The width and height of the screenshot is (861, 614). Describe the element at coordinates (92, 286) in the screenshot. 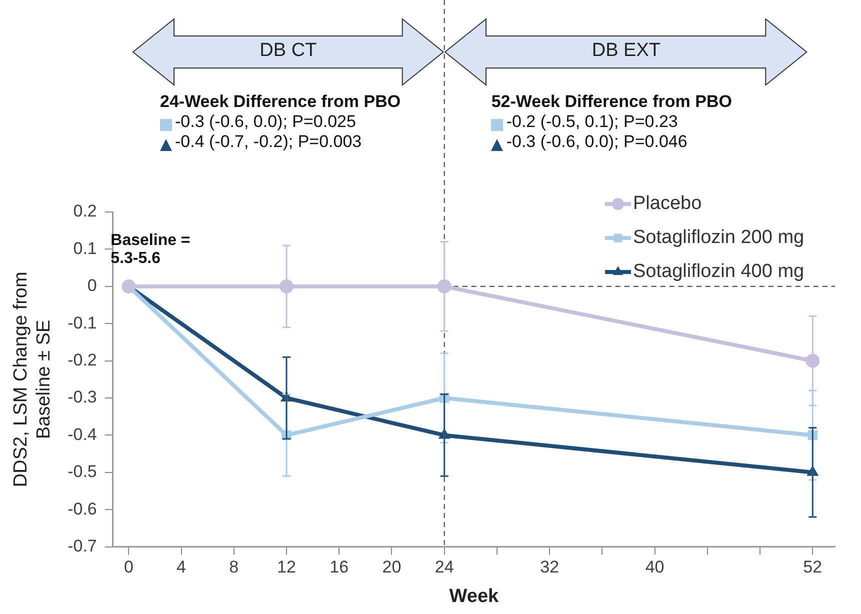

I see `y-tick-label: 0` at that location.